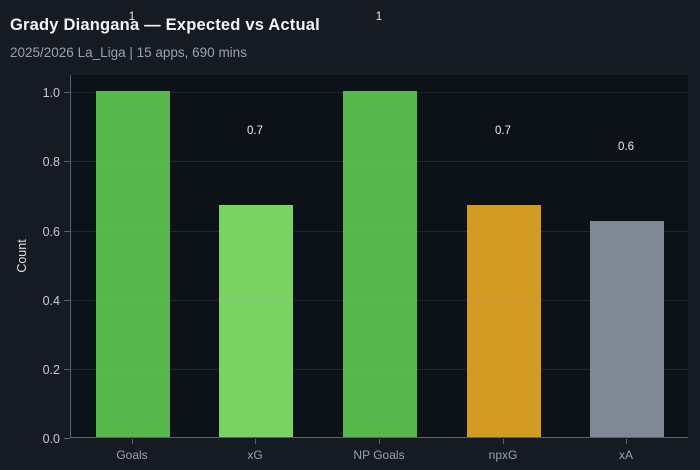 The width and height of the screenshot is (700, 470). Describe the element at coordinates (132, 455) in the screenshot. I see `x-tick-label-goals: Goals` at that location.